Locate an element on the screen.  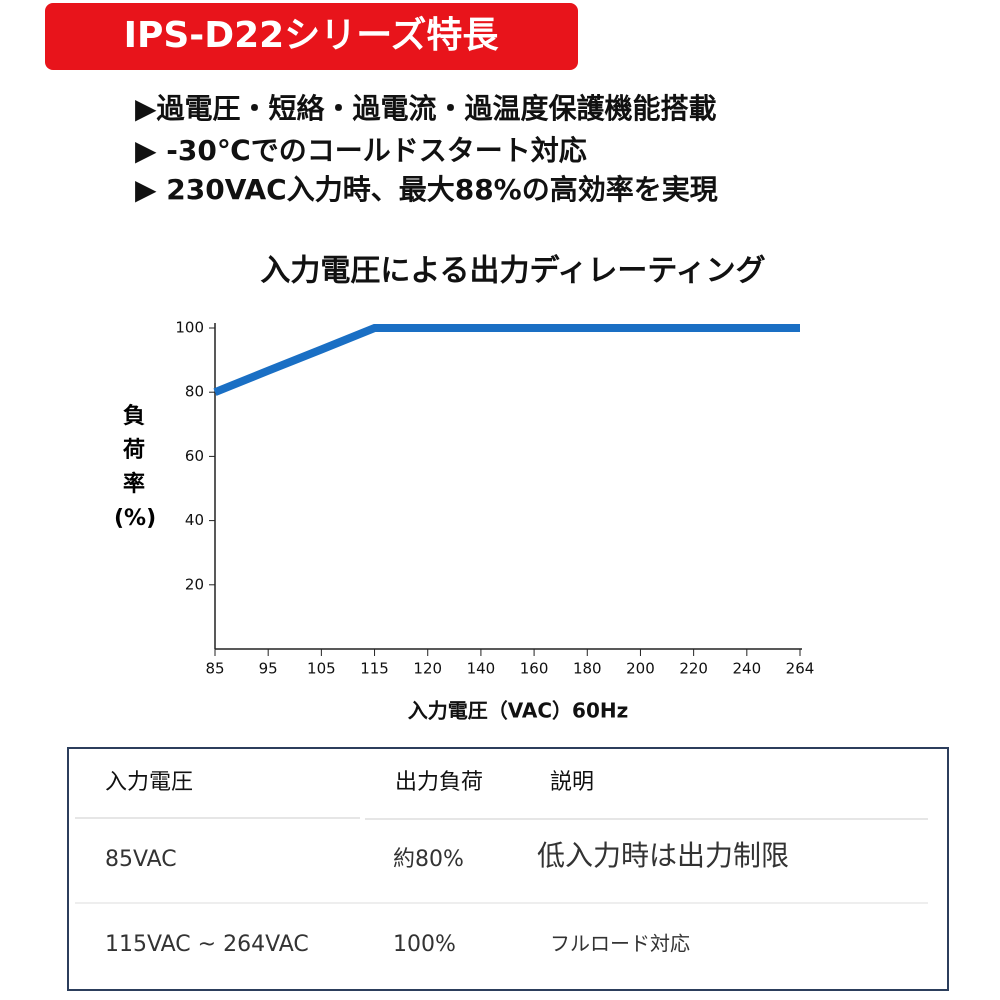
banner-title: IPS-D22シリーズ特長 is located at coordinates (312, 35).